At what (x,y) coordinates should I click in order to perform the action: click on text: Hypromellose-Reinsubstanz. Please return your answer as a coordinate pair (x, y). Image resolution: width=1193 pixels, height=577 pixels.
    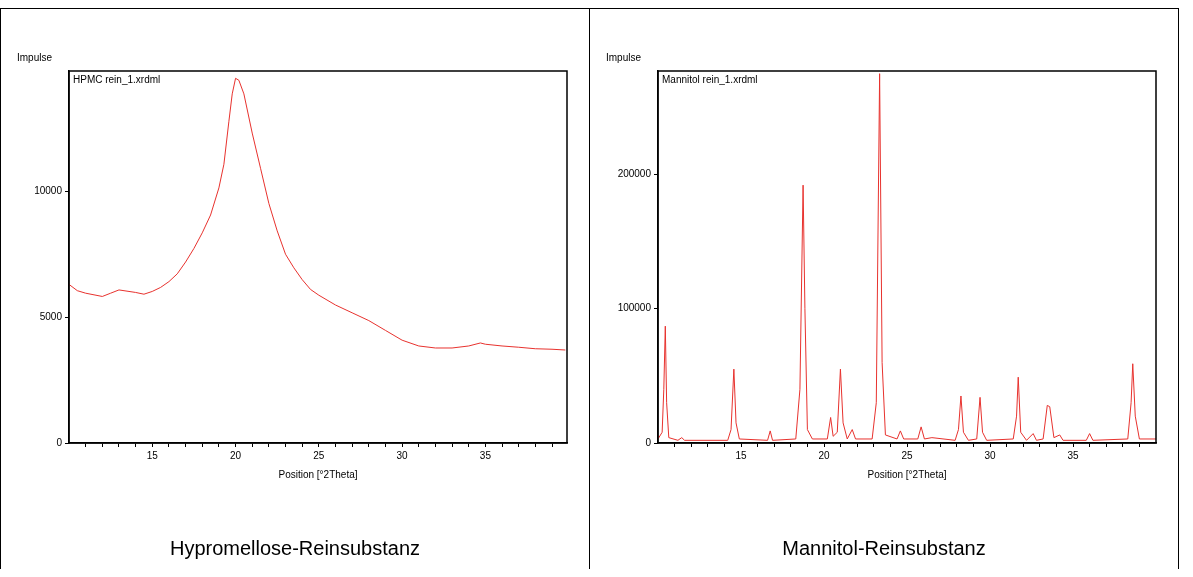
    Looking at the image, I should click on (295, 548).